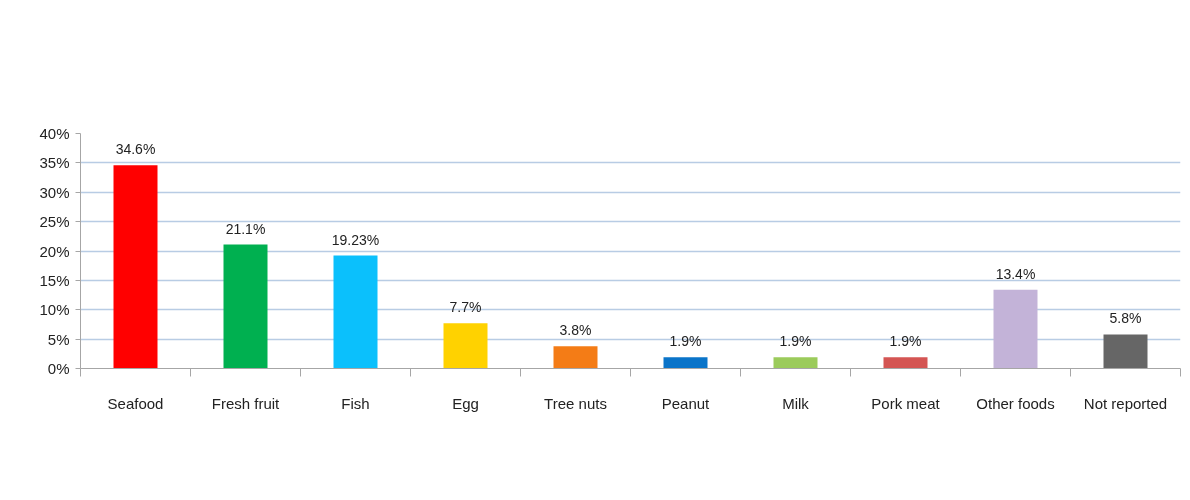 The height and width of the screenshot is (500, 1190). What do you see at coordinates (465, 403) in the screenshot?
I see `x-tick-label: Egg` at bounding box center [465, 403].